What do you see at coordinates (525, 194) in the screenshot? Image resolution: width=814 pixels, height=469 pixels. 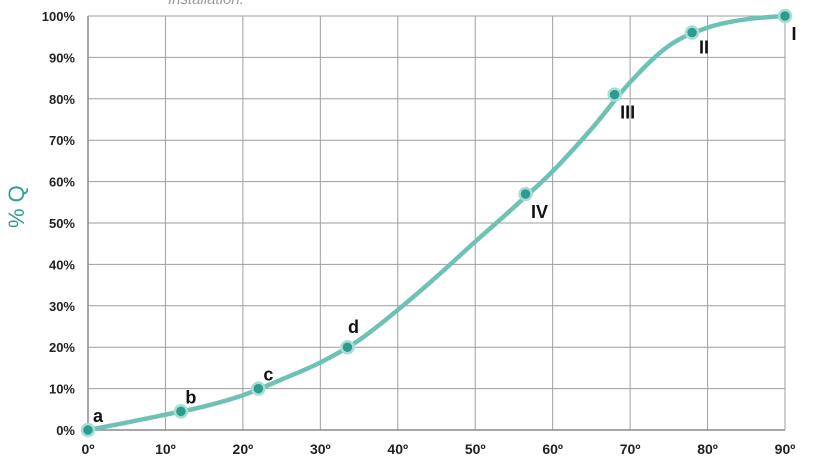 I see `point-marker-iv` at bounding box center [525, 194].